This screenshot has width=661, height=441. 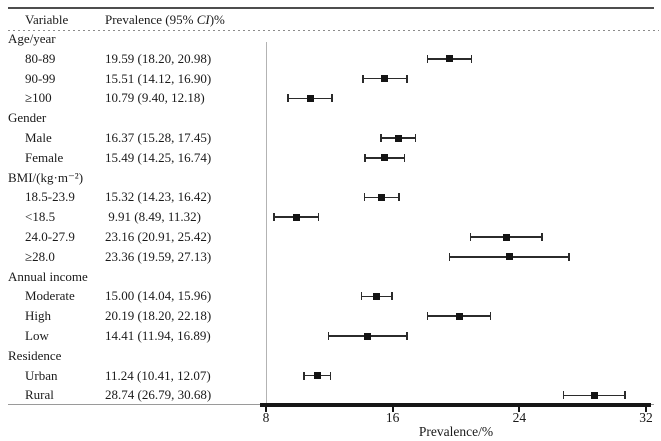 What do you see at coordinates (40, 78) in the screenshot?
I see `row-label: 90-99` at bounding box center [40, 78].